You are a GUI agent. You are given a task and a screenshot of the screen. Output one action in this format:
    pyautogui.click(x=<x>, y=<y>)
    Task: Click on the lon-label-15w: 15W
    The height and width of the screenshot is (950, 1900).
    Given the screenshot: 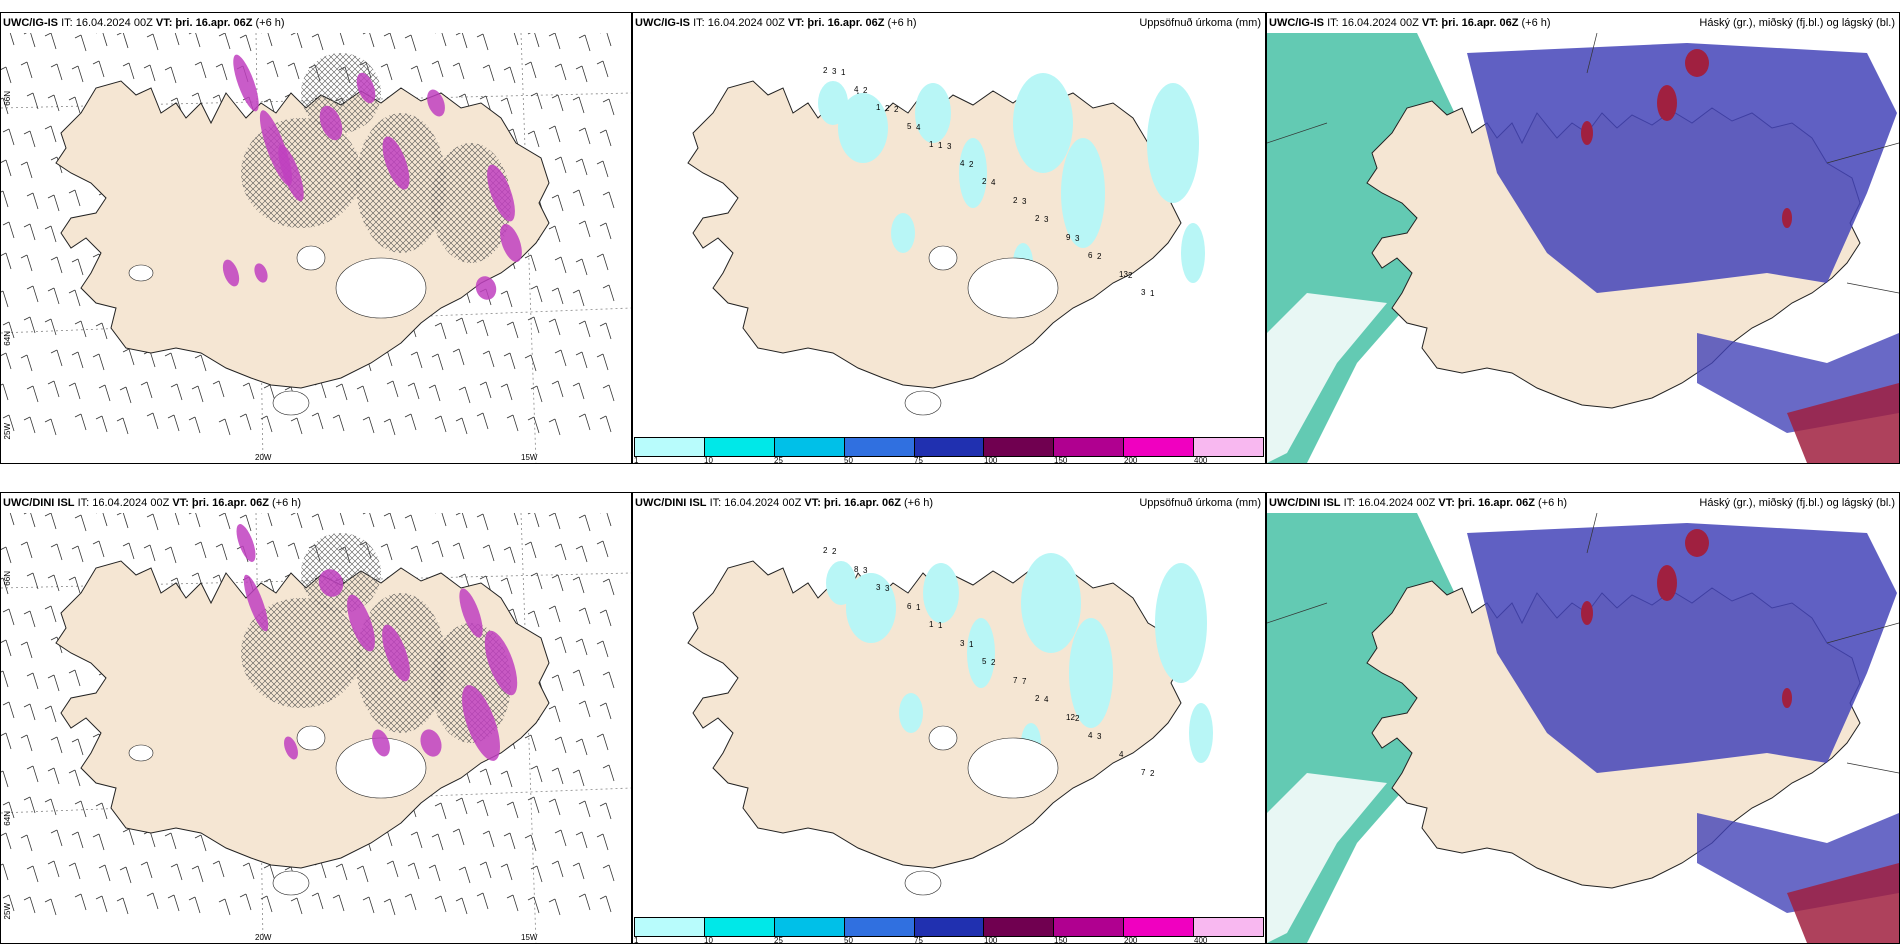 What is the action you would take?
    pyautogui.click(x=529, y=937)
    